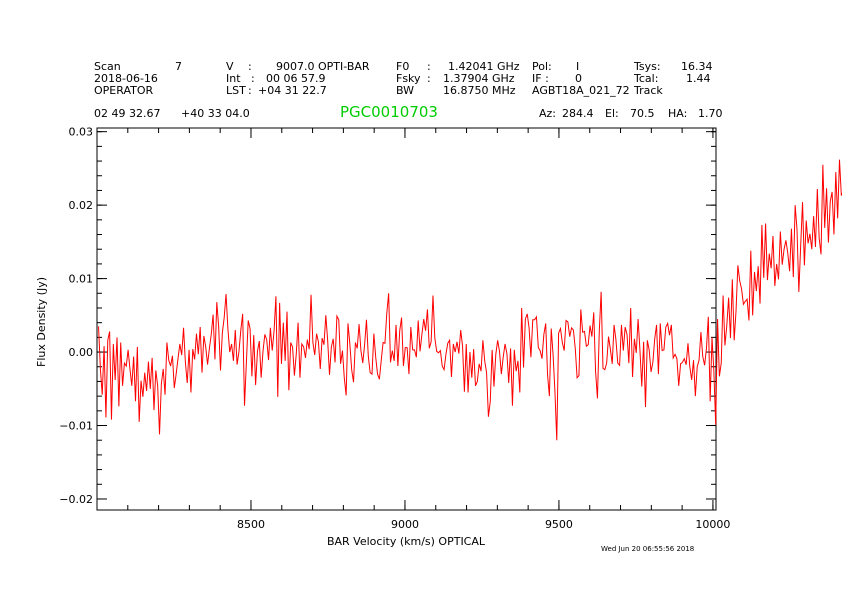 The width and height of the screenshot is (842, 595). I want to click on pol-value: I, so click(578, 66).